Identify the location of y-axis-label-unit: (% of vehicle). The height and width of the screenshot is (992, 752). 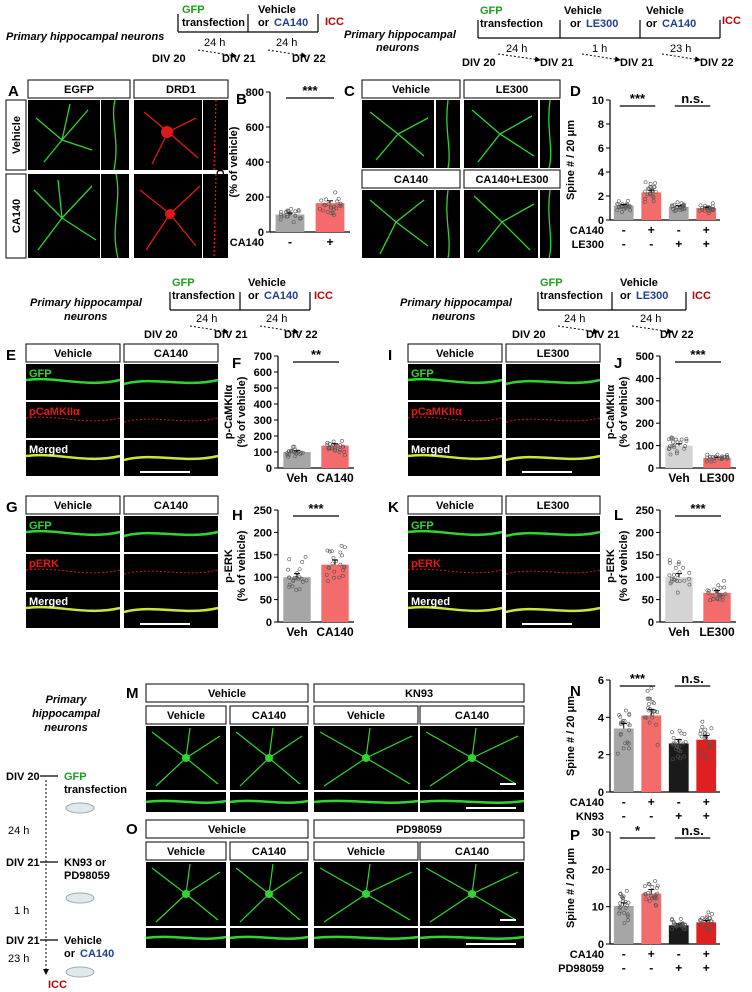
(242, 411).